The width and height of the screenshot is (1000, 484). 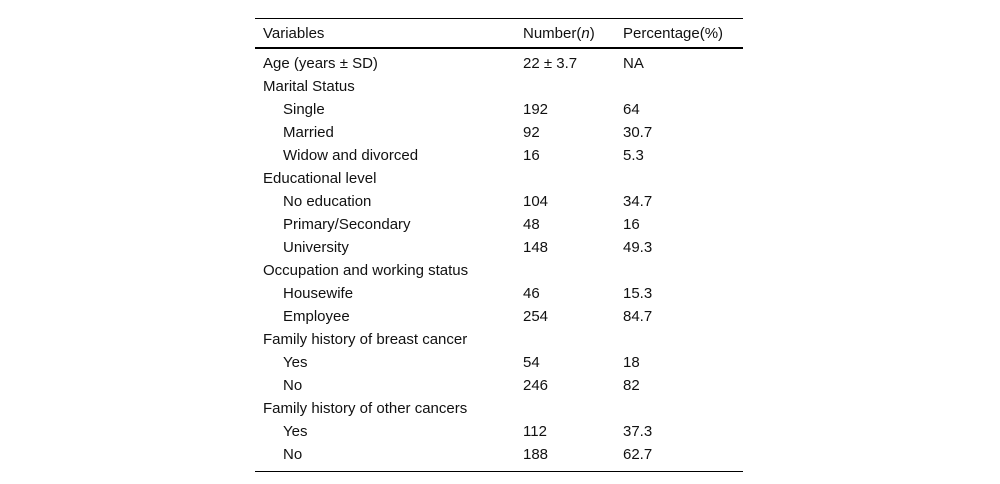 What do you see at coordinates (638, 293) in the screenshot?
I see `cell-percentage: 15.3` at bounding box center [638, 293].